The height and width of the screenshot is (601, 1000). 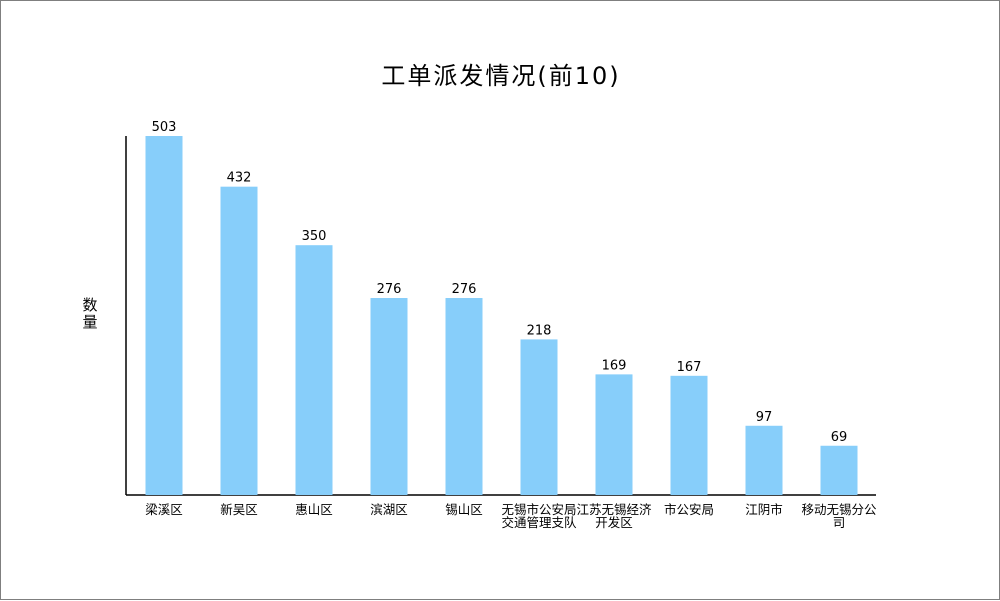 I want to click on category-label: 梁溪区, so click(x=164, y=509).